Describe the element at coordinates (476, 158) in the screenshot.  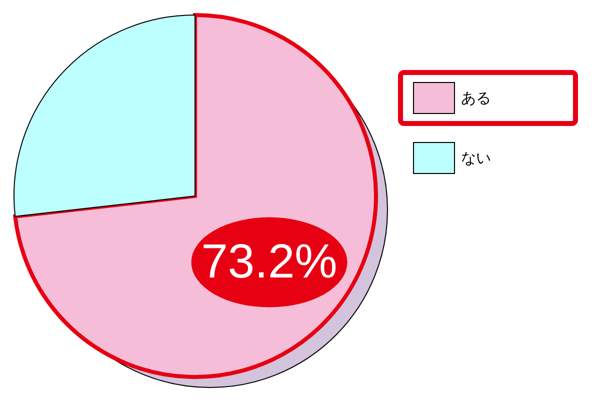
I see `legend-label: ない` at that location.